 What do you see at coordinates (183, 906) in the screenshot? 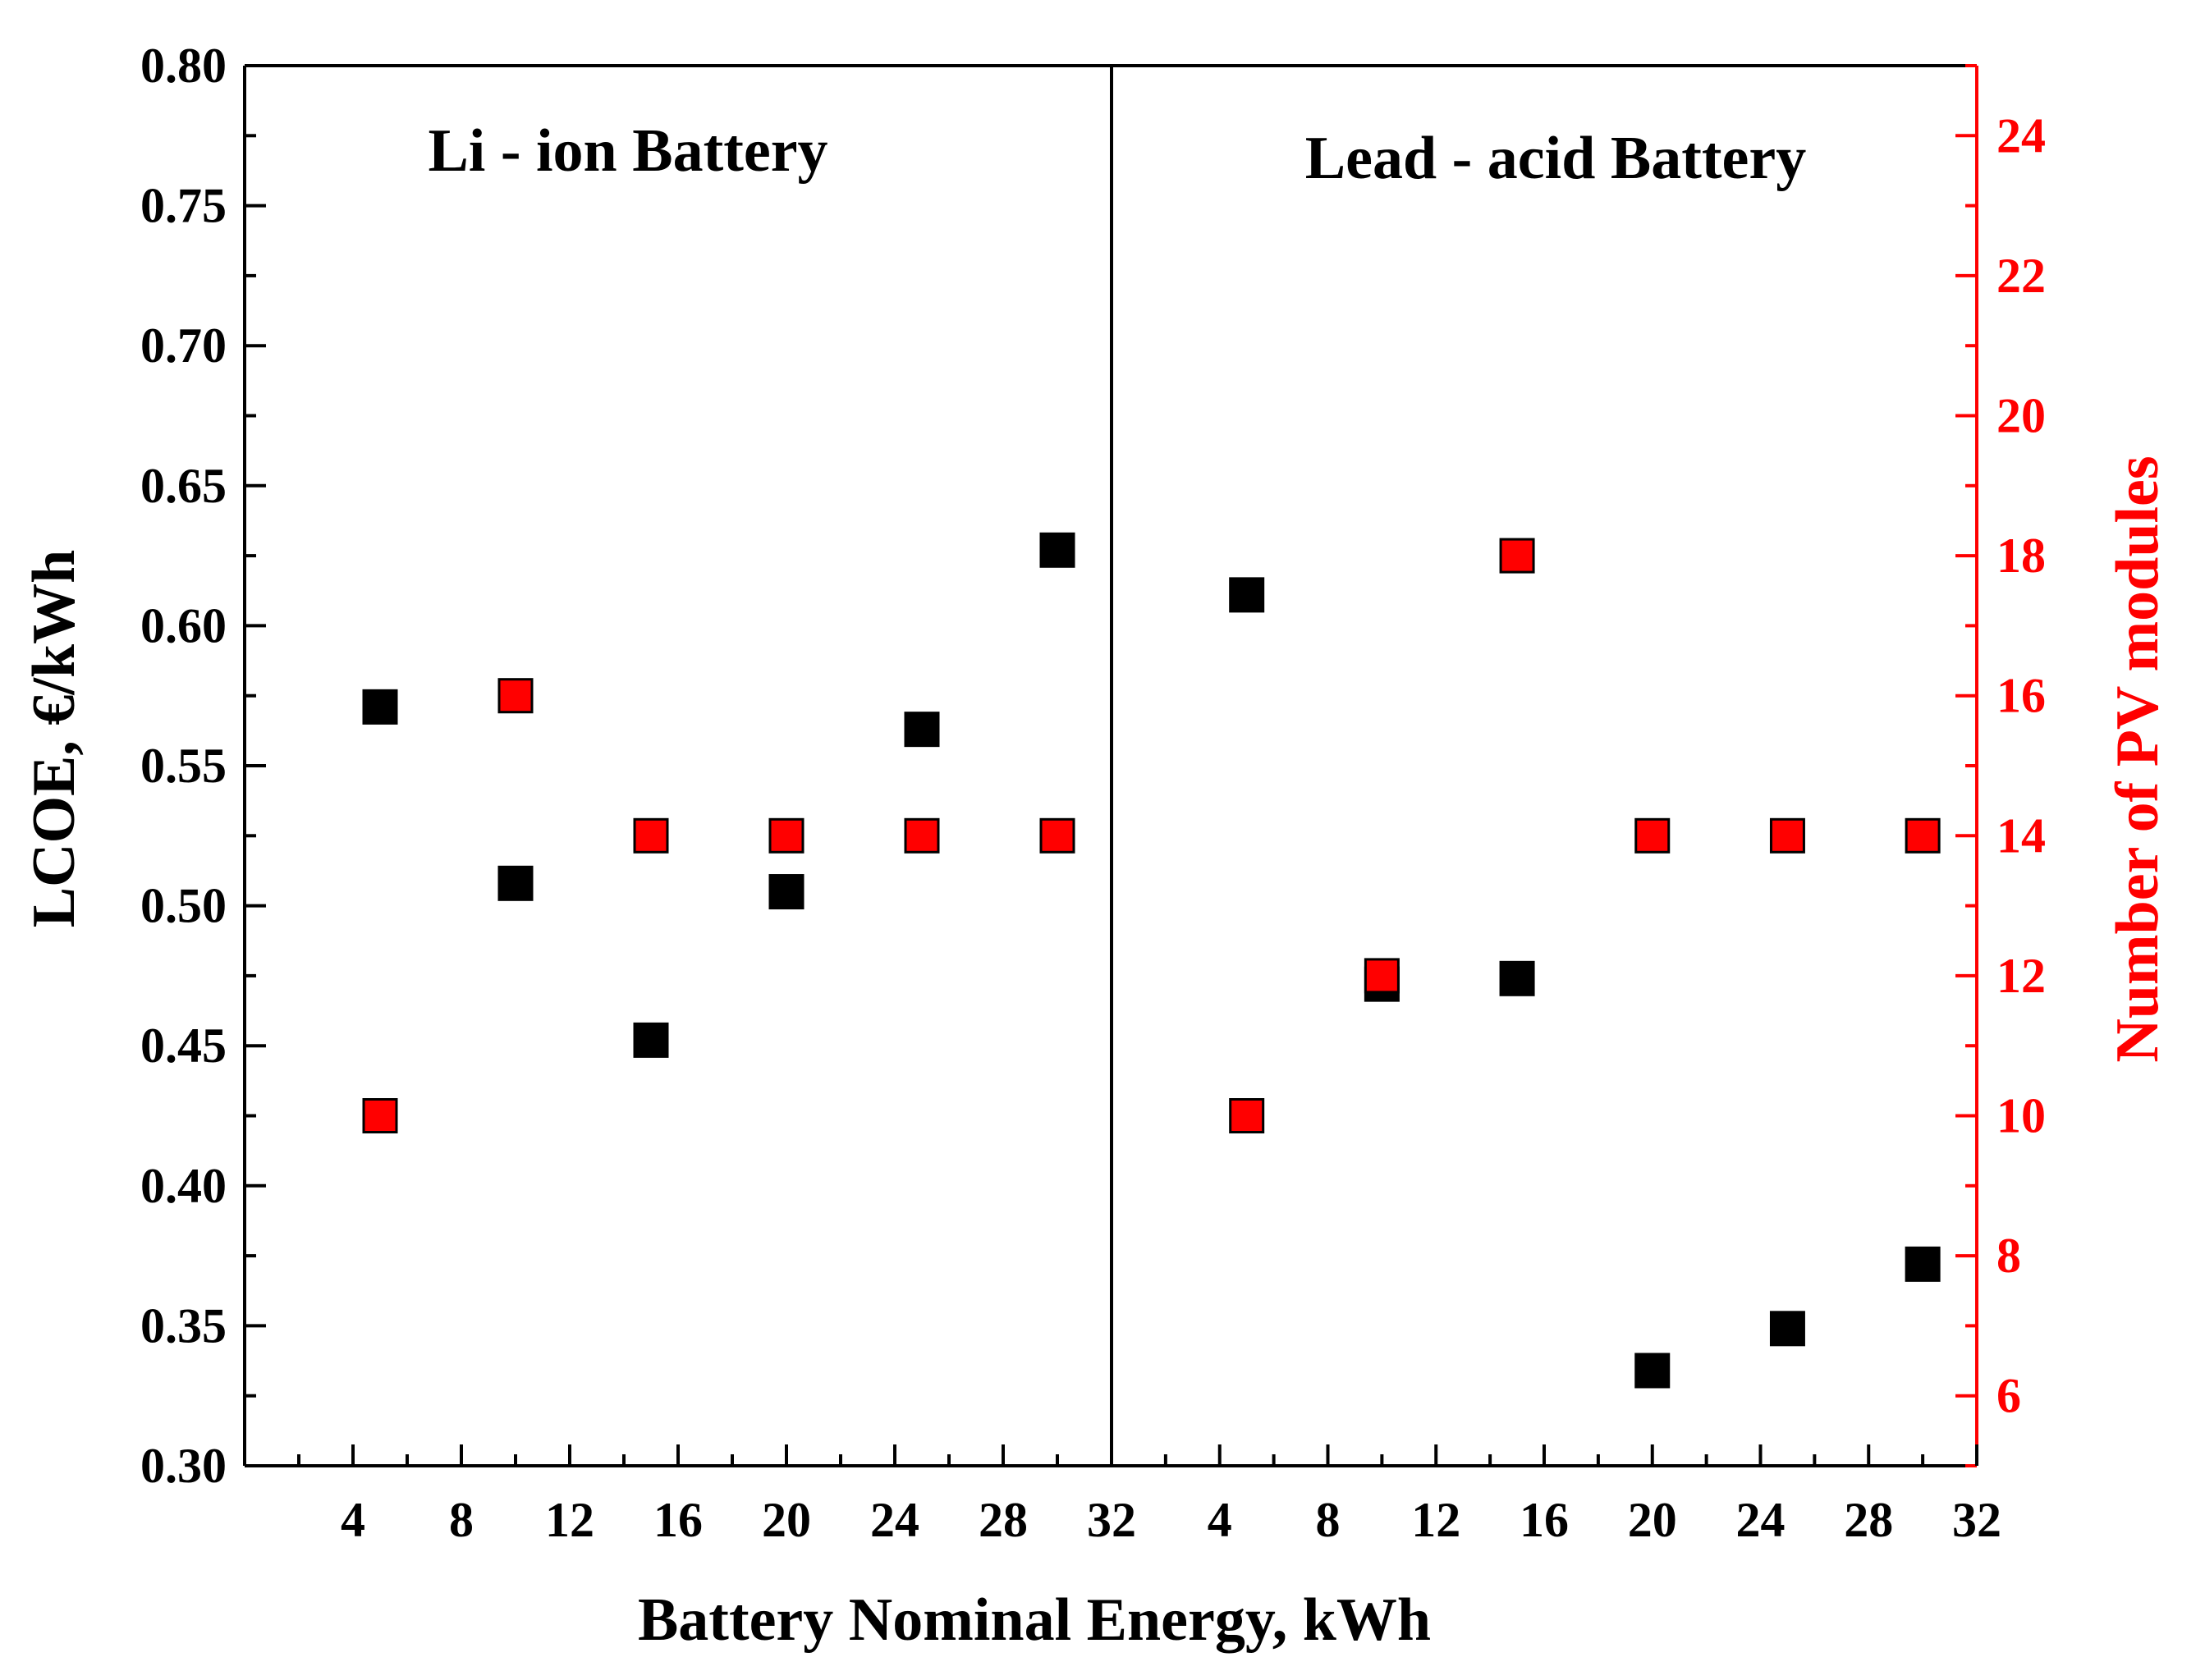
I see `y-left-tick-label: 0.50` at bounding box center [183, 906].